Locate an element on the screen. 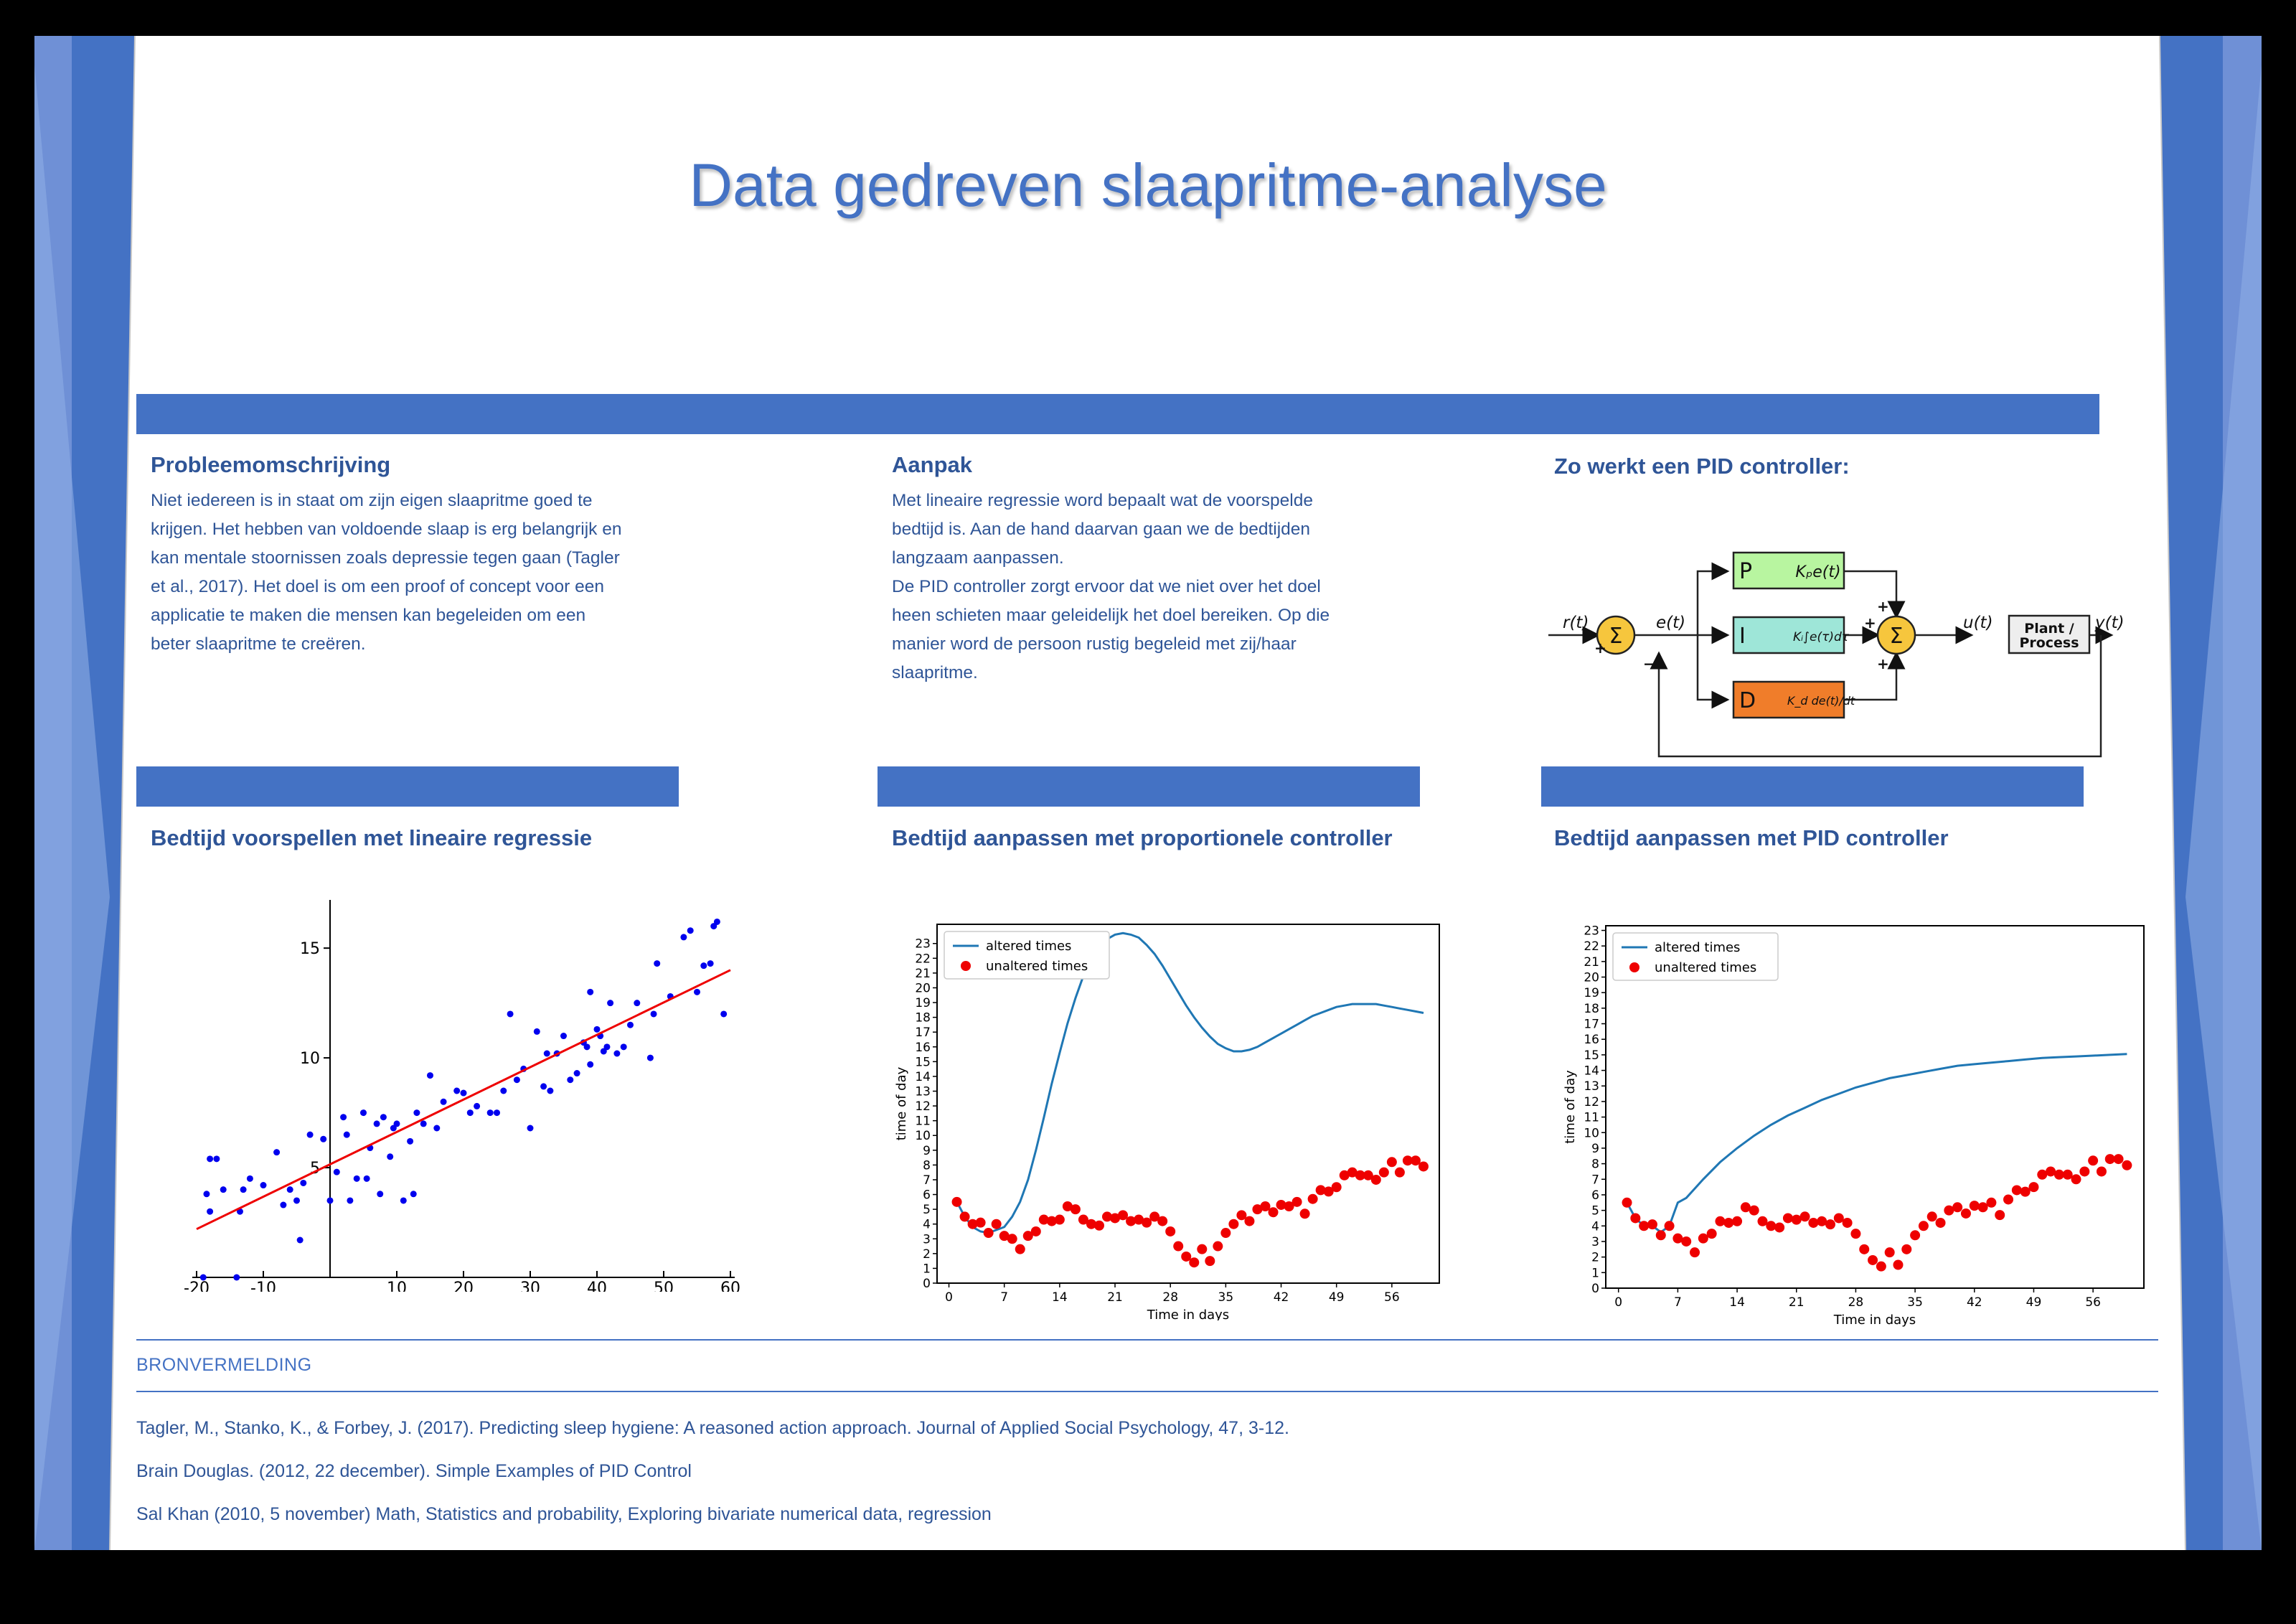 This screenshot has width=2296, height=1624. x-tick-label: 30 is located at coordinates (530, 1286).